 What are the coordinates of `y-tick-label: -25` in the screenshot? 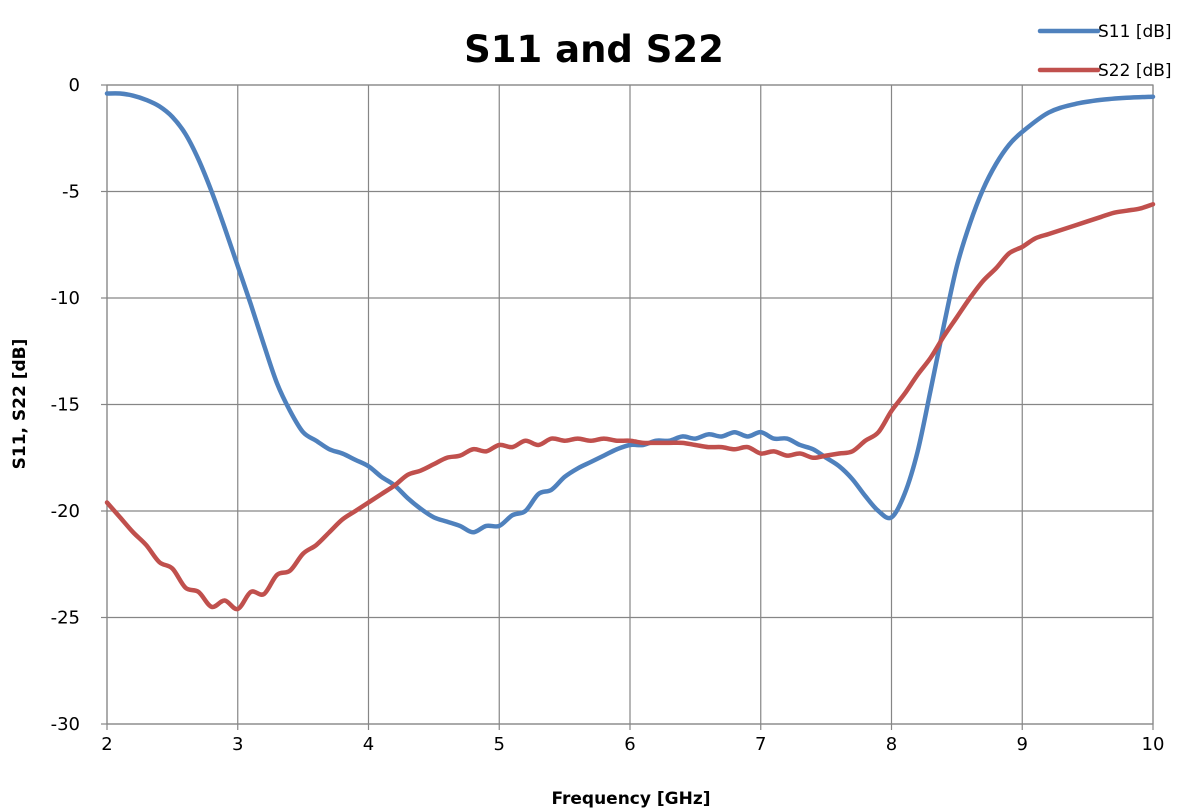 It's located at (65, 618).